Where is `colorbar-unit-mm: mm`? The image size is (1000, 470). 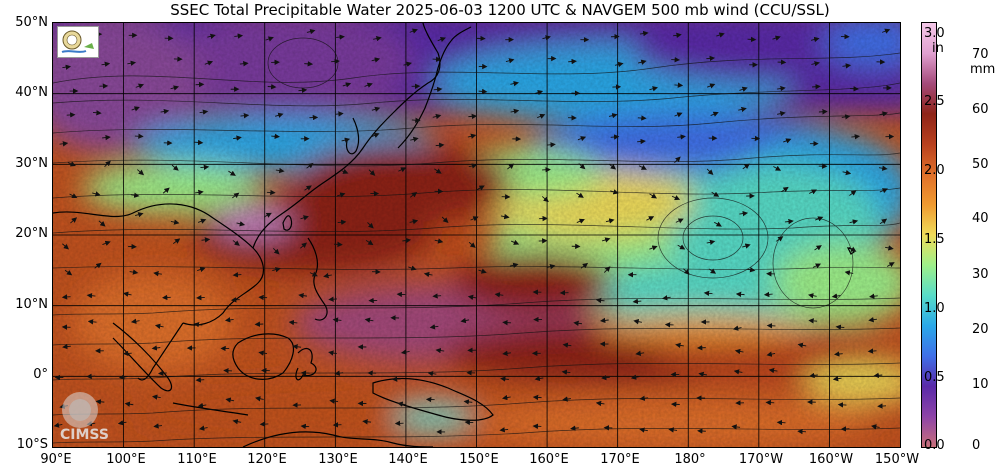
colorbar-unit-mm: mm is located at coordinates (983, 69).